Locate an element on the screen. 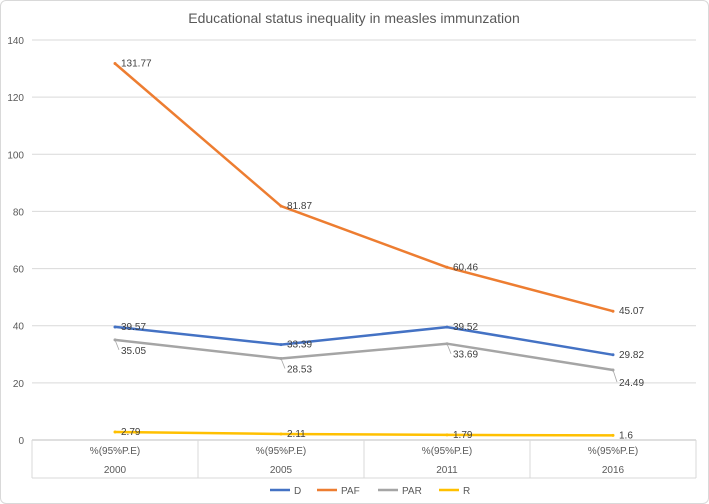  data-label-par: 24.49 is located at coordinates (631, 383).